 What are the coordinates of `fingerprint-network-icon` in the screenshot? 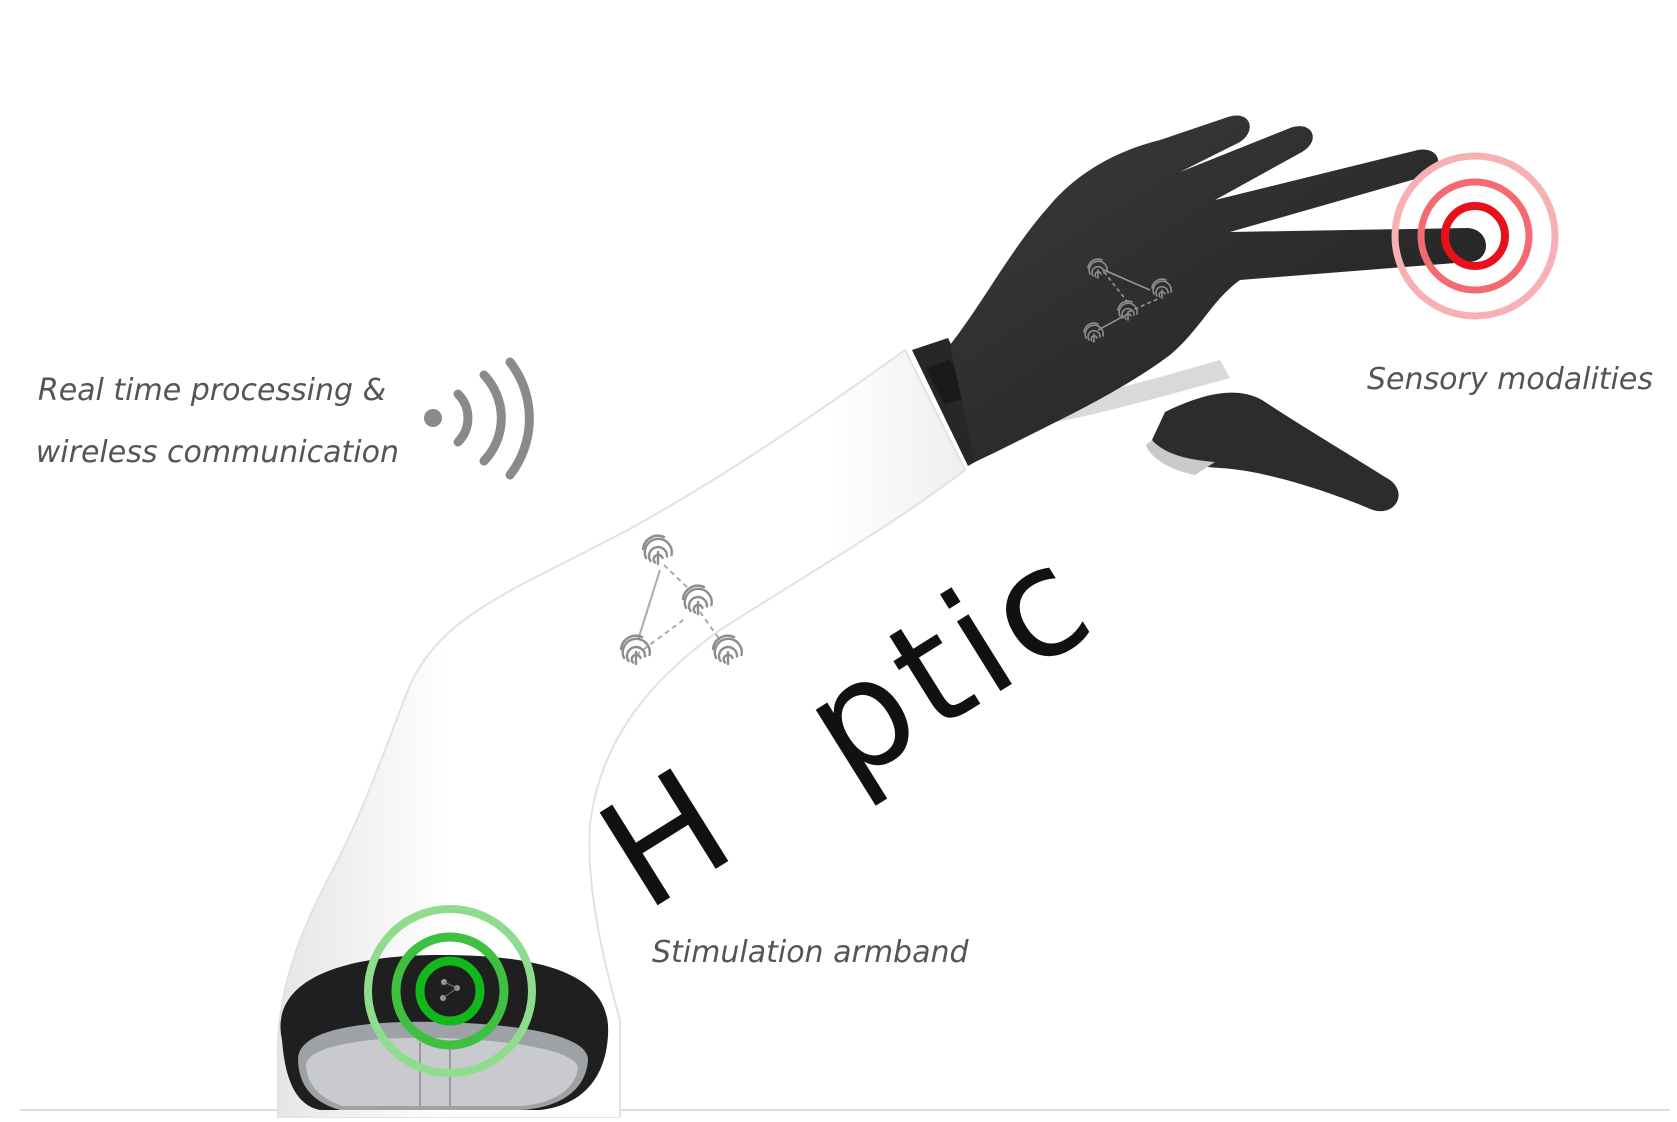 It's located at (1127, 300).